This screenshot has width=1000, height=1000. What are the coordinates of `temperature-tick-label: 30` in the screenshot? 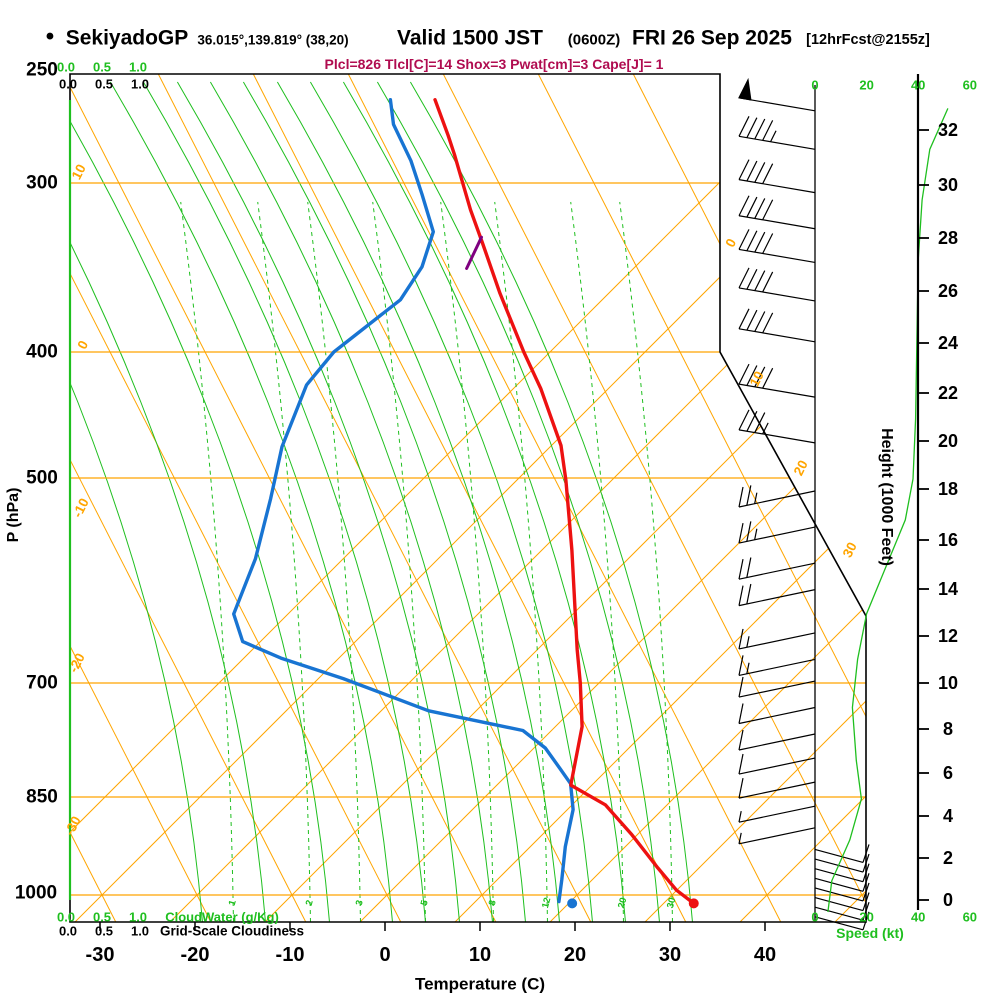 It's located at (670, 955).